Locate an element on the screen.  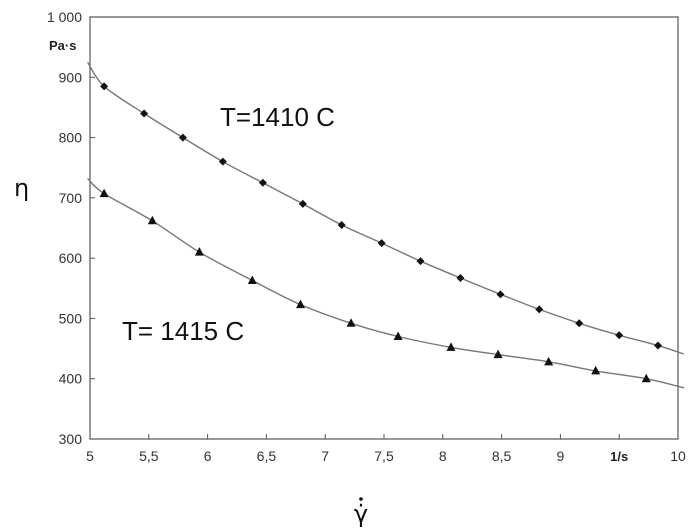
y-tick-label: 400 is located at coordinates (71, 379).